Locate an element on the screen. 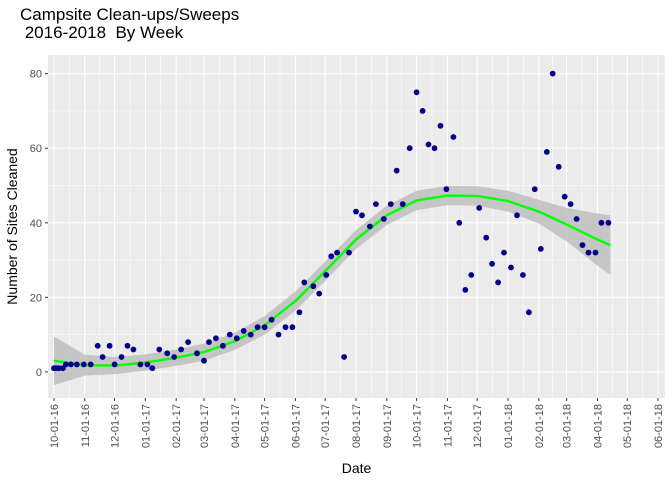  x-tick-label: 07-01-17 is located at coordinates (326, 426).